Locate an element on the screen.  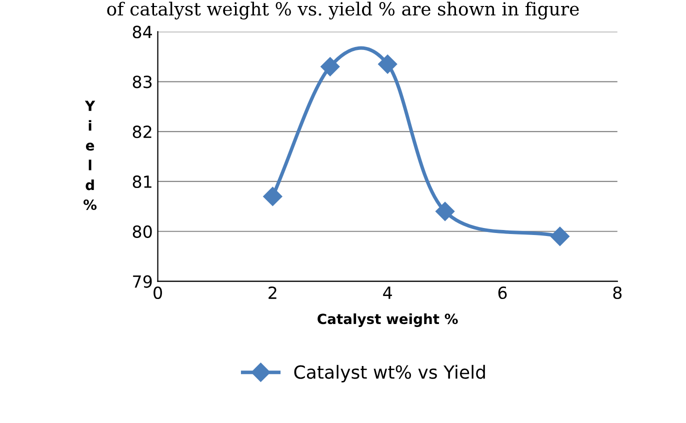
x-tick-label: 6 is located at coordinates (502, 293).